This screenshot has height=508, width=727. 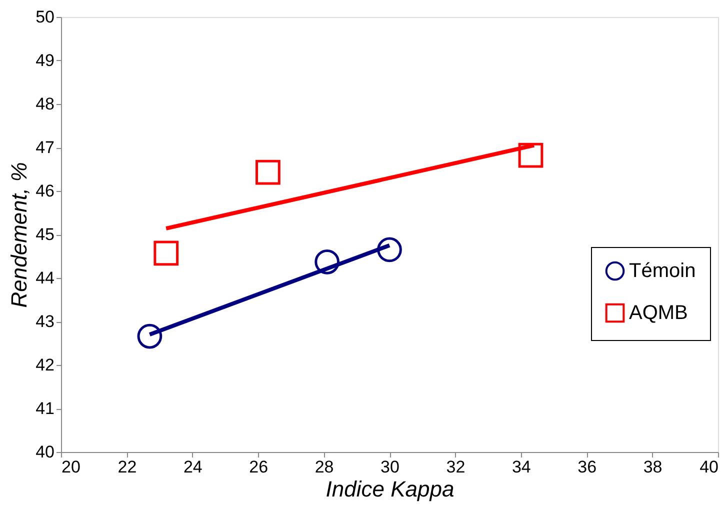 I want to click on y-tick-label: 48, so click(x=45, y=104).